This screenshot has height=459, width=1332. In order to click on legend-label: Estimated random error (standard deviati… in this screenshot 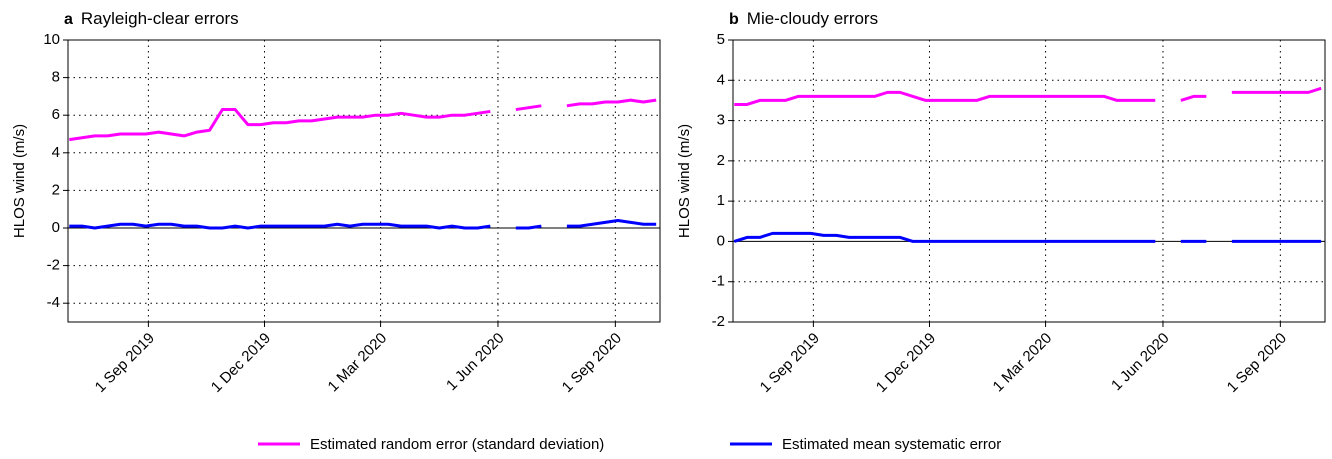, I will do `click(457, 444)`.